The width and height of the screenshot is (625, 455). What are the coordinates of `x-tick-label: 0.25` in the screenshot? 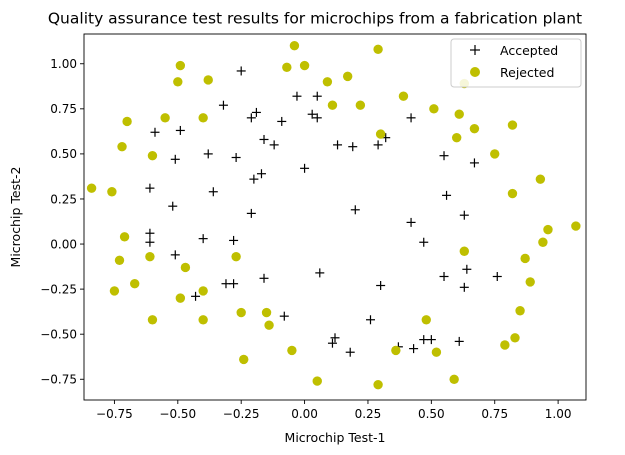 It's located at (368, 414).